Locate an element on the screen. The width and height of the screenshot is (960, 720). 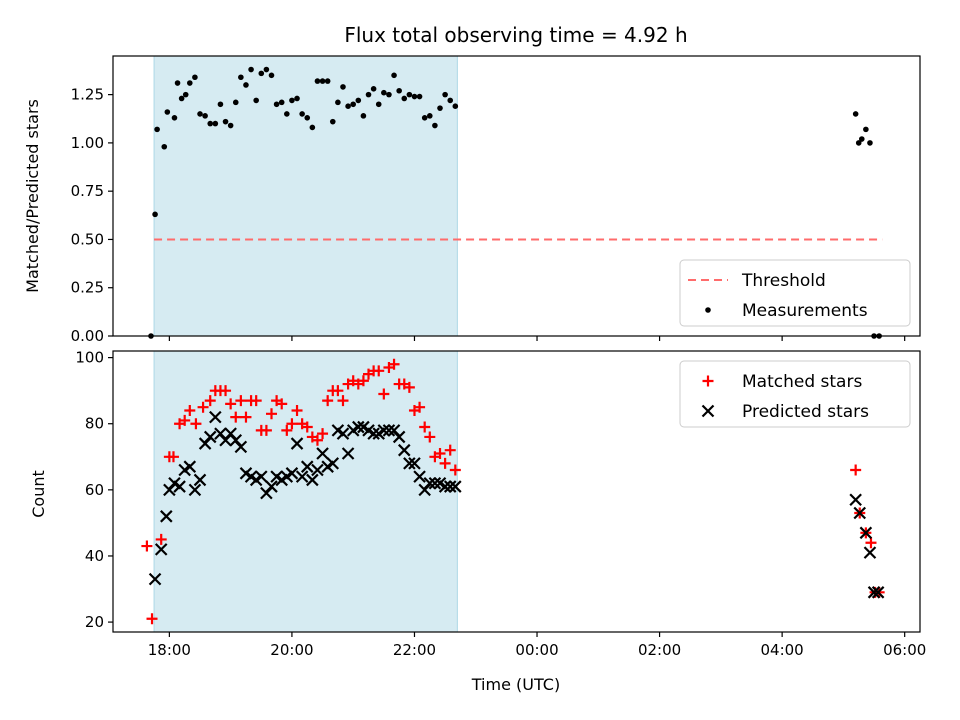
legend-matched-swatch is located at coordinates (708, 381).